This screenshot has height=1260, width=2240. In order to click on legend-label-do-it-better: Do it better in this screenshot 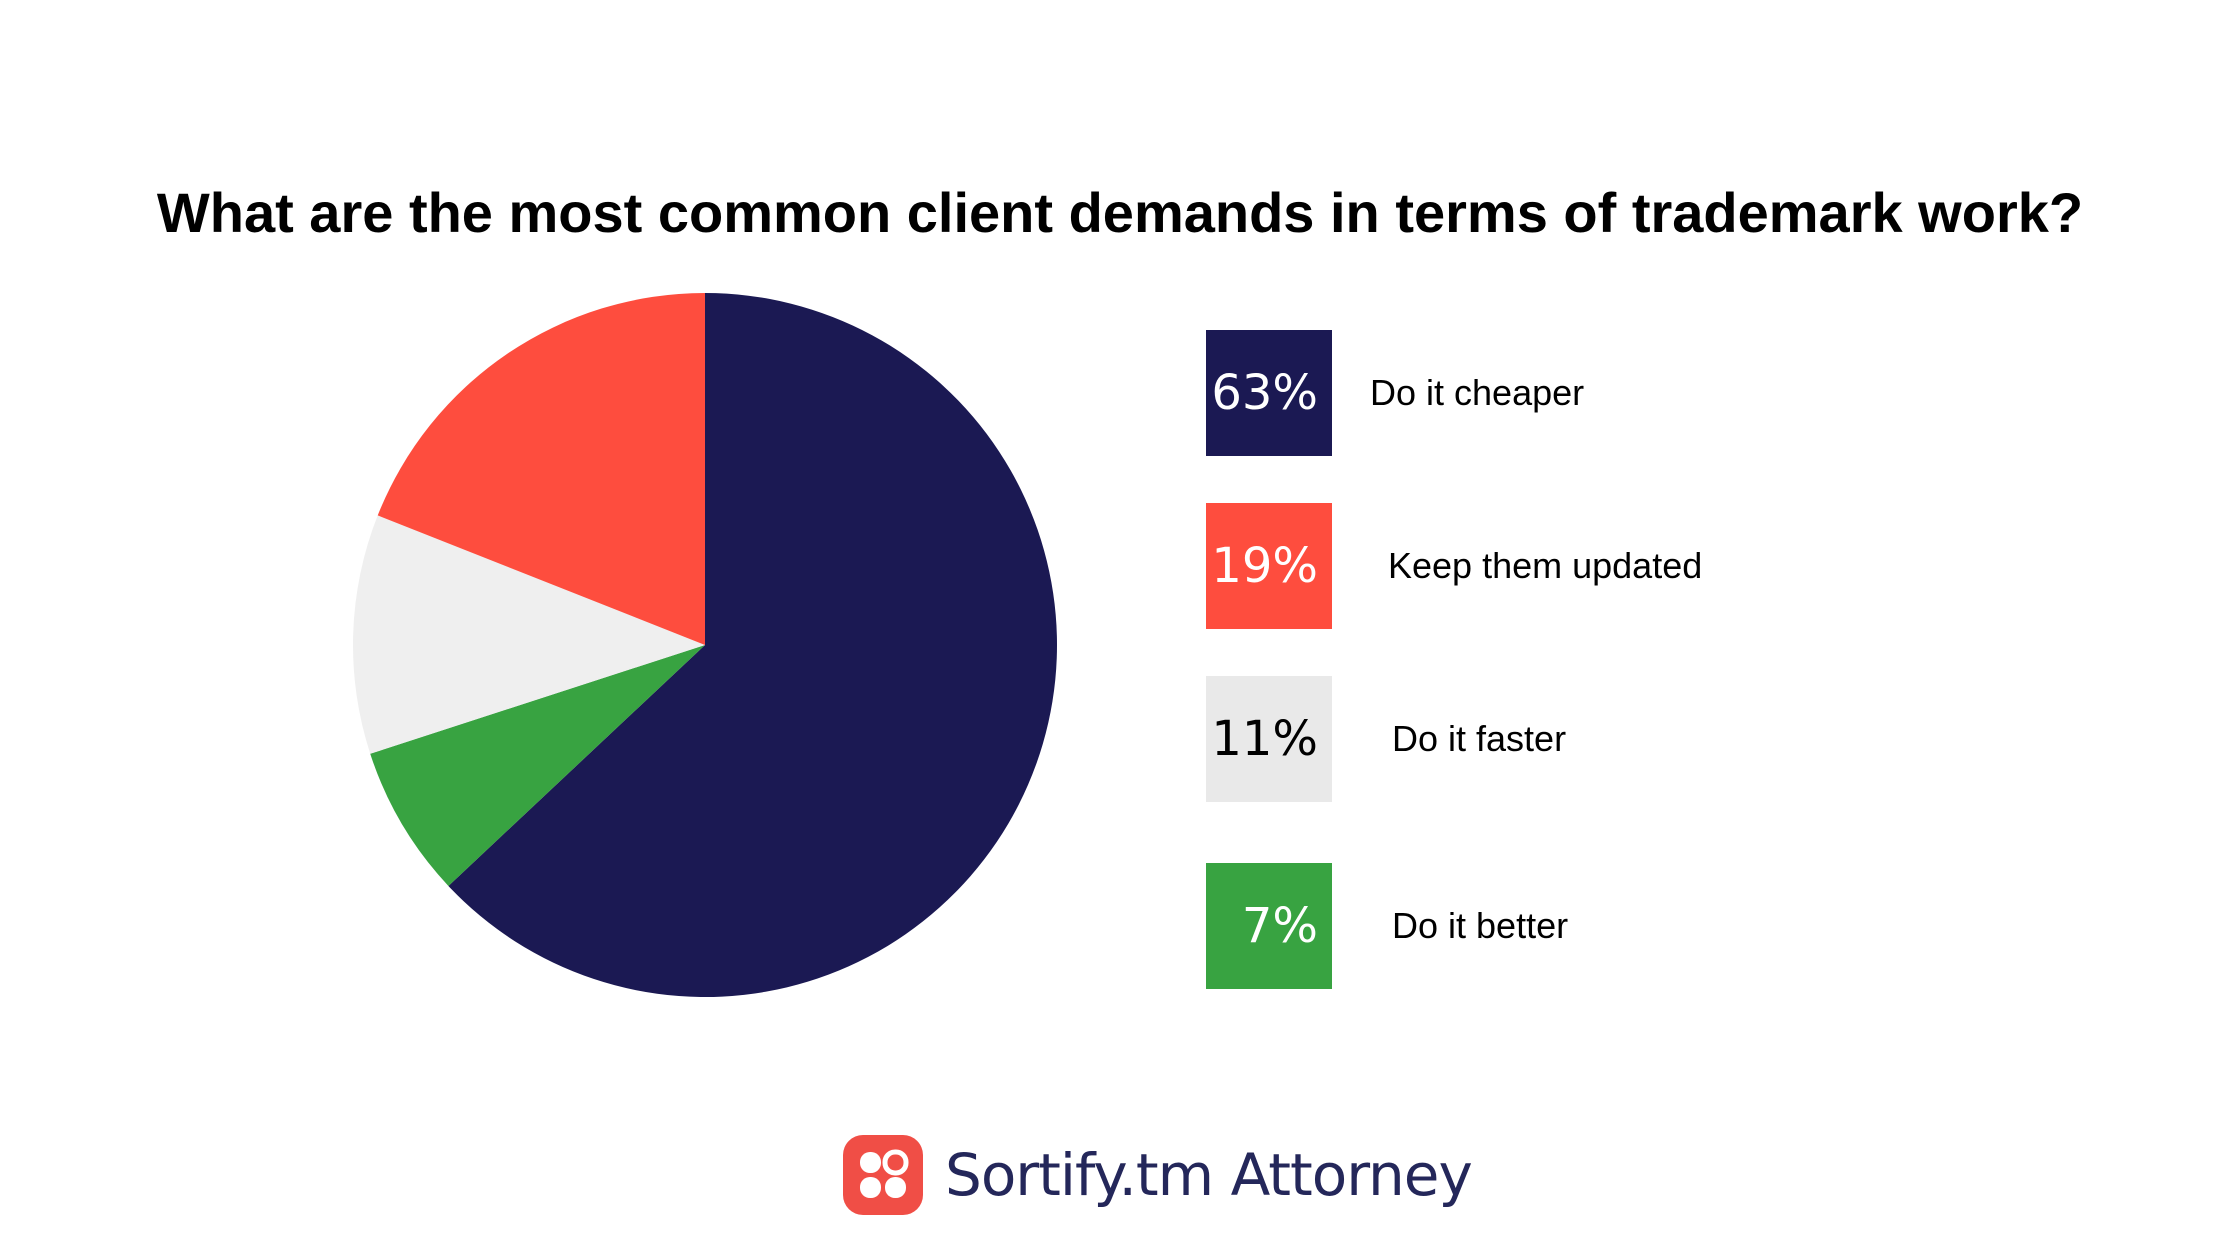, I will do `click(1480, 925)`.